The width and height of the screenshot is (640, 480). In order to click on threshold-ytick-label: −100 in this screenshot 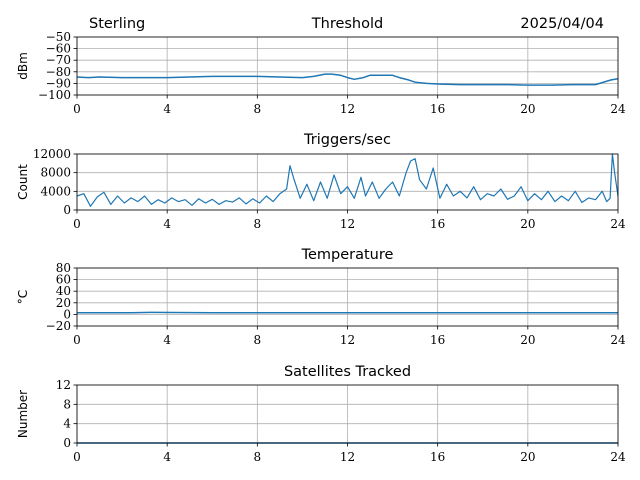, I will do `click(54, 95)`.